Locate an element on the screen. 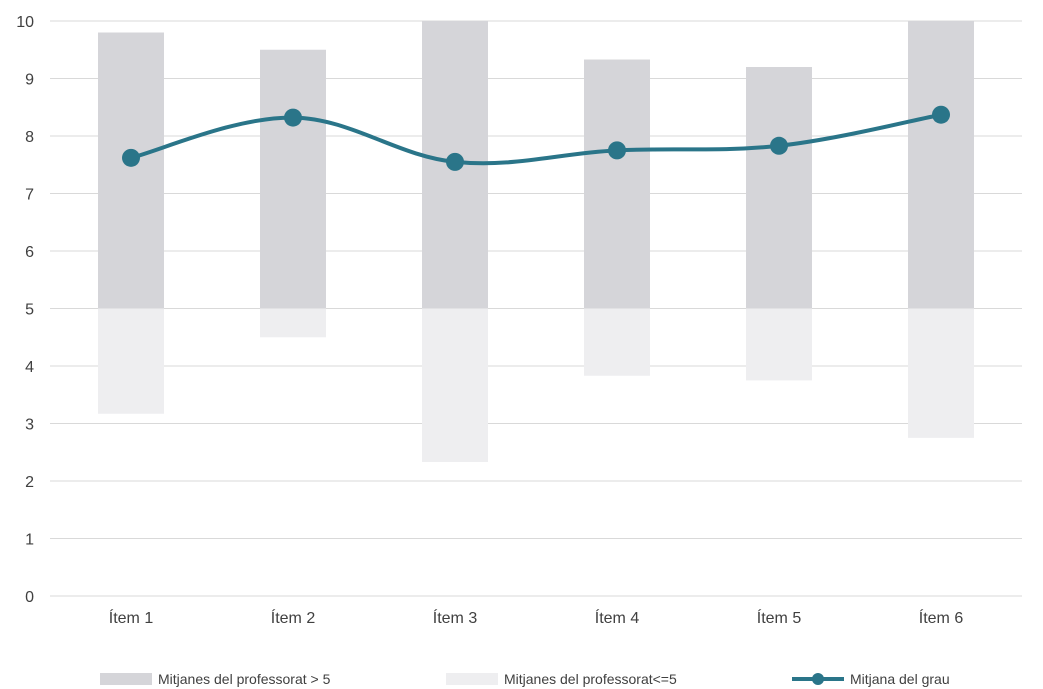  y-tick-label: 0 is located at coordinates (29, 597).